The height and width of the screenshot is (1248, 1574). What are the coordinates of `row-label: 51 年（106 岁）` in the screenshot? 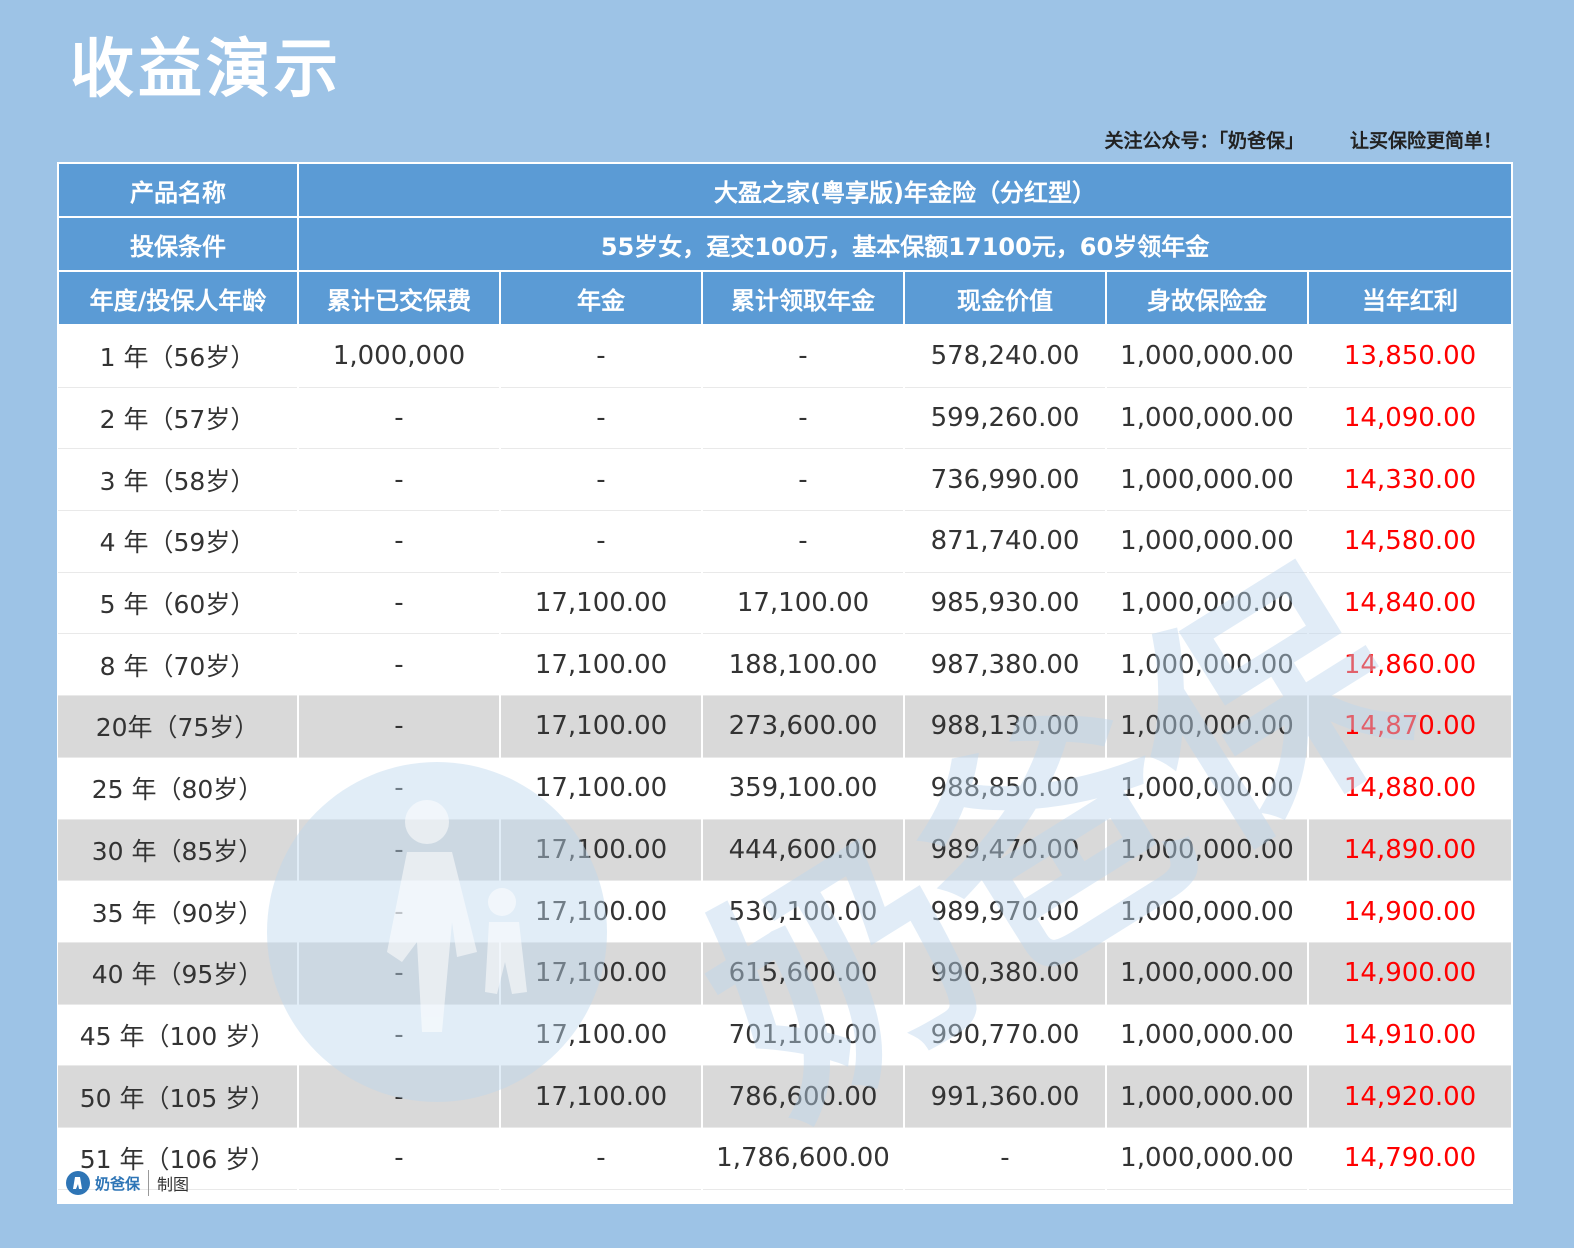 It's located at (178, 1158).